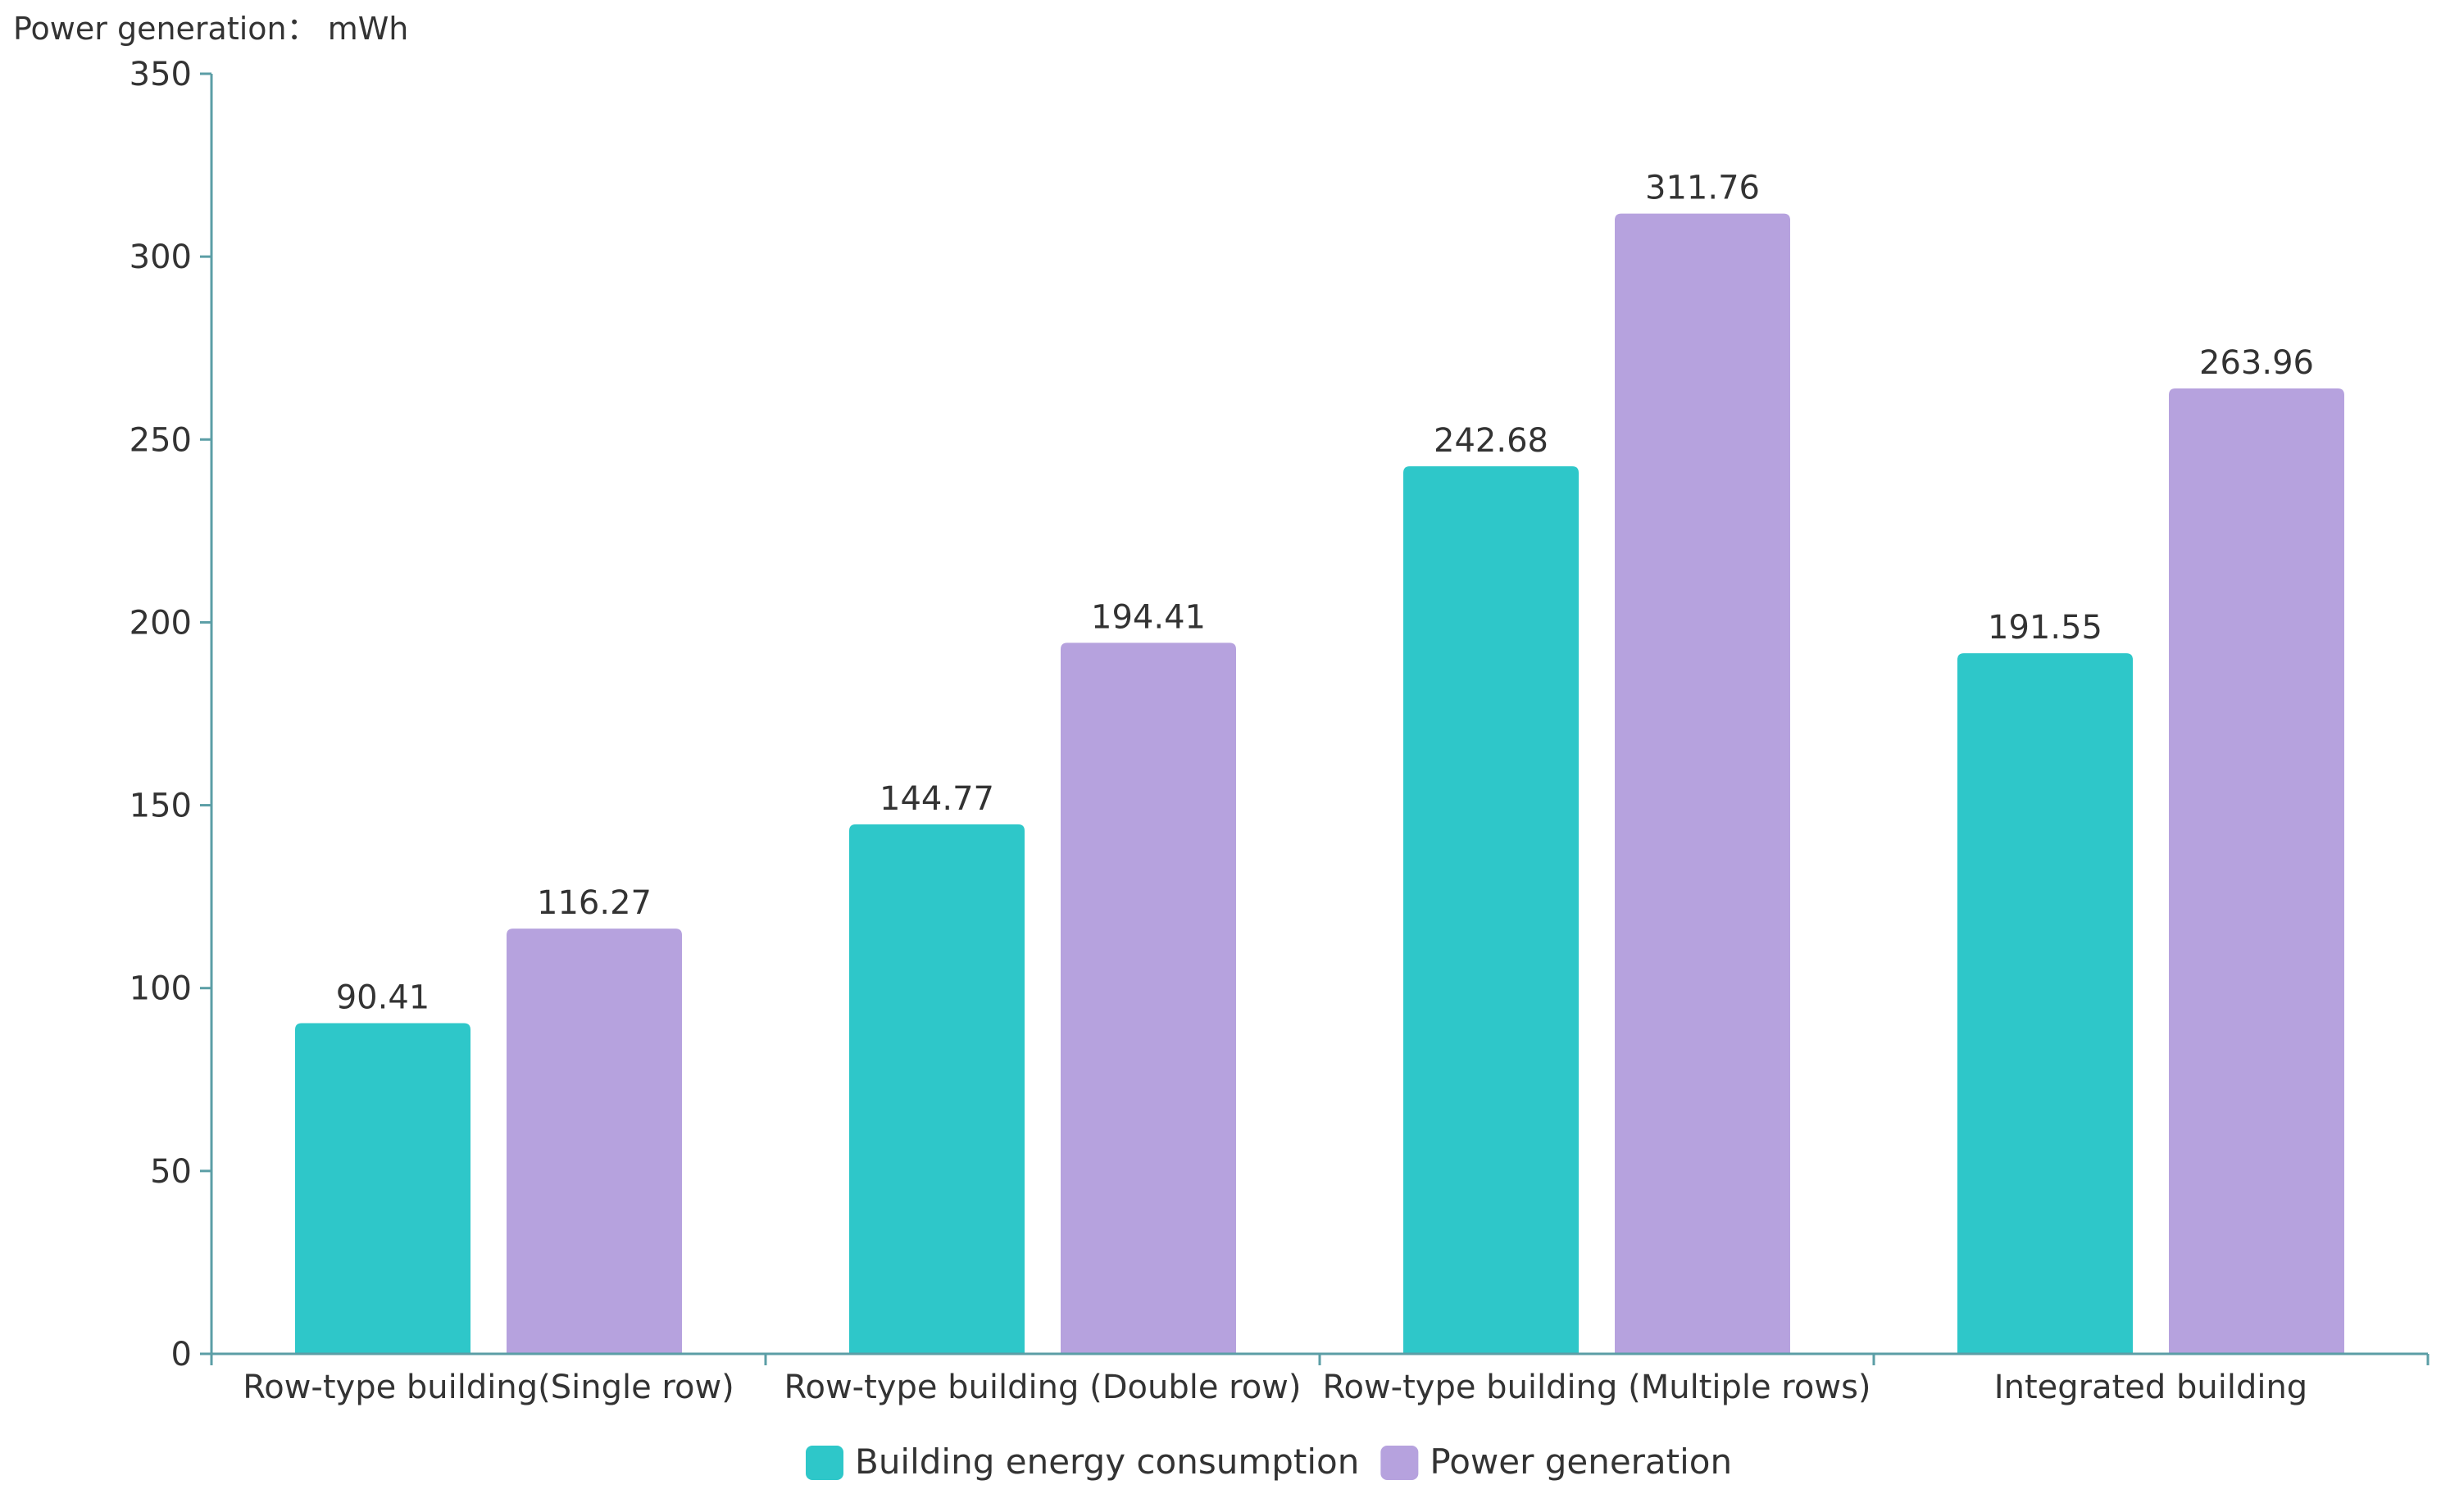 This screenshot has width=2441, height=1512. Describe the element at coordinates (1042, 1387) in the screenshot. I see `x-category-label: Row-type building (Double row)` at that location.